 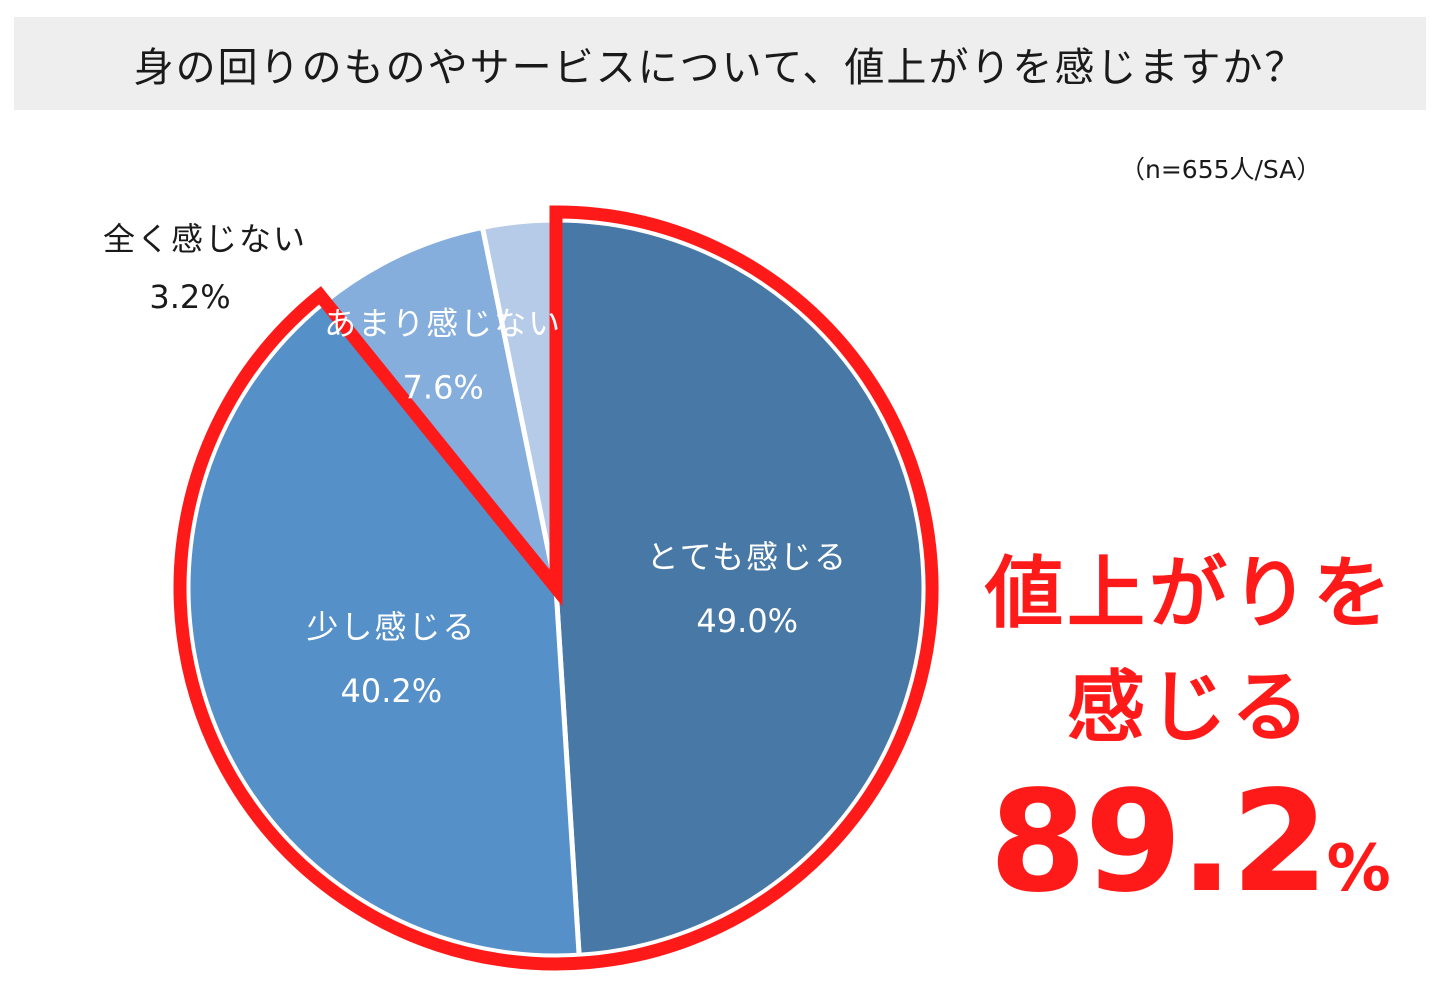 What do you see at coordinates (747, 557) in the screenshot?
I see `slice-name-very: とても感じる` at bounding box center [747, 557].